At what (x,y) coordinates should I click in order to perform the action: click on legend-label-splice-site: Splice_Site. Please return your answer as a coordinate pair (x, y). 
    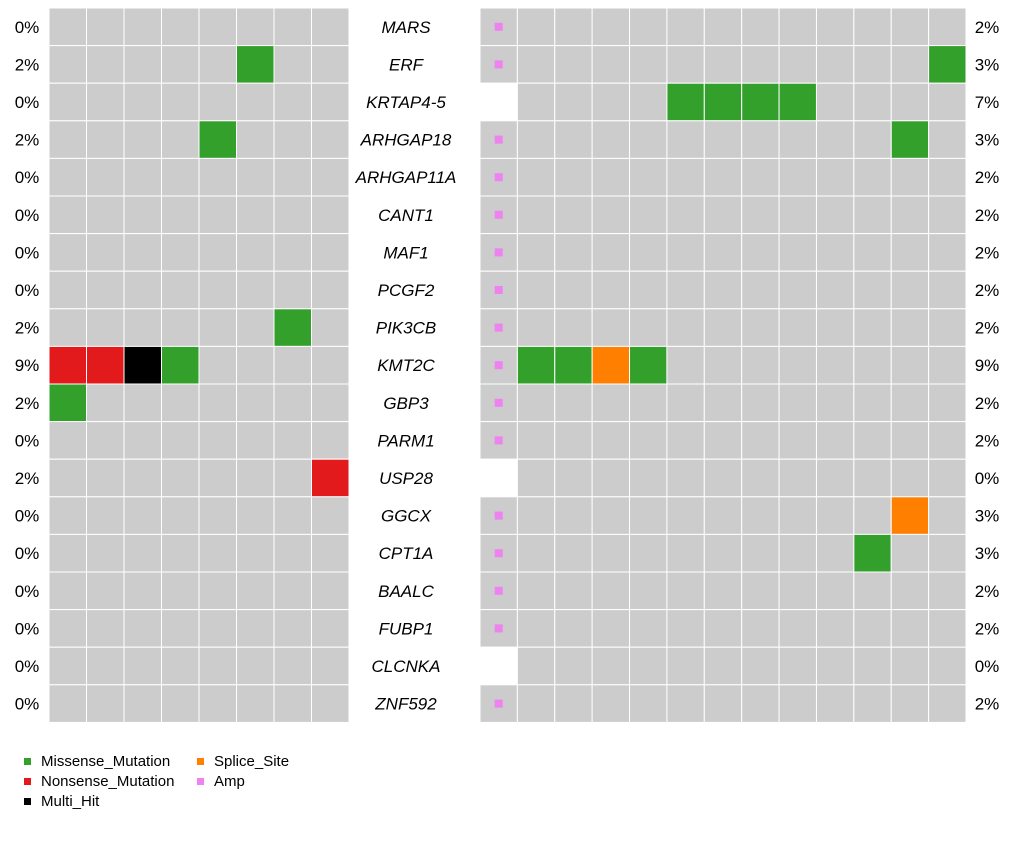
    Looking at the image, I should click on (252, 761).